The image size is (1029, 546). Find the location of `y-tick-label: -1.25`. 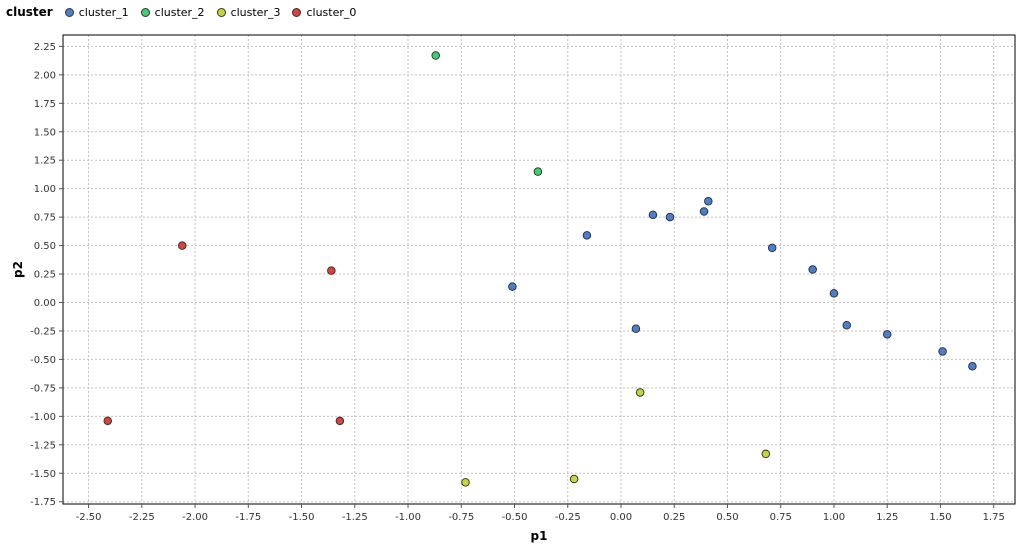

y-tick-label: -1.25 is located at coordinates (43, 445).